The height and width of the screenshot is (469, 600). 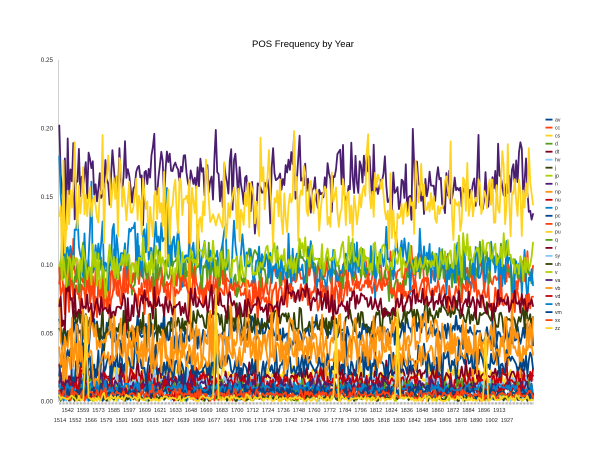 I want to click on svg-text: 1848, so click(x=422, y=411).